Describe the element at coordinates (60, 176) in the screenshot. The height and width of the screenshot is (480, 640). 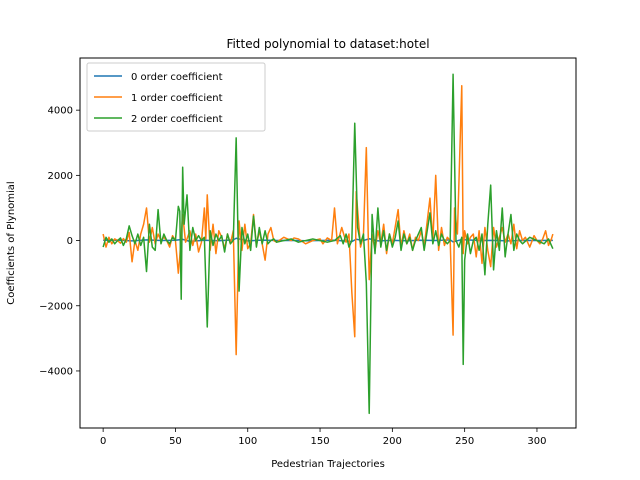
I see `y-tick-label: 2000` at that location.